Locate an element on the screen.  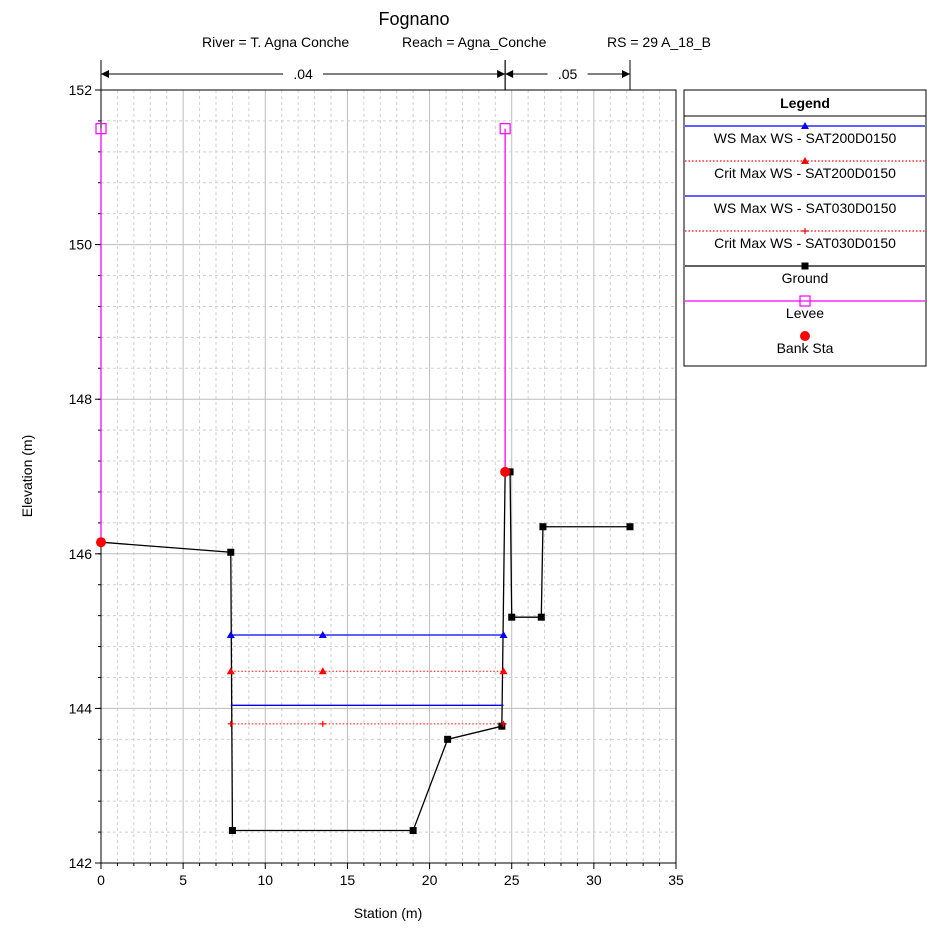
manning-label: .04 is located at coordinates (303, 74).